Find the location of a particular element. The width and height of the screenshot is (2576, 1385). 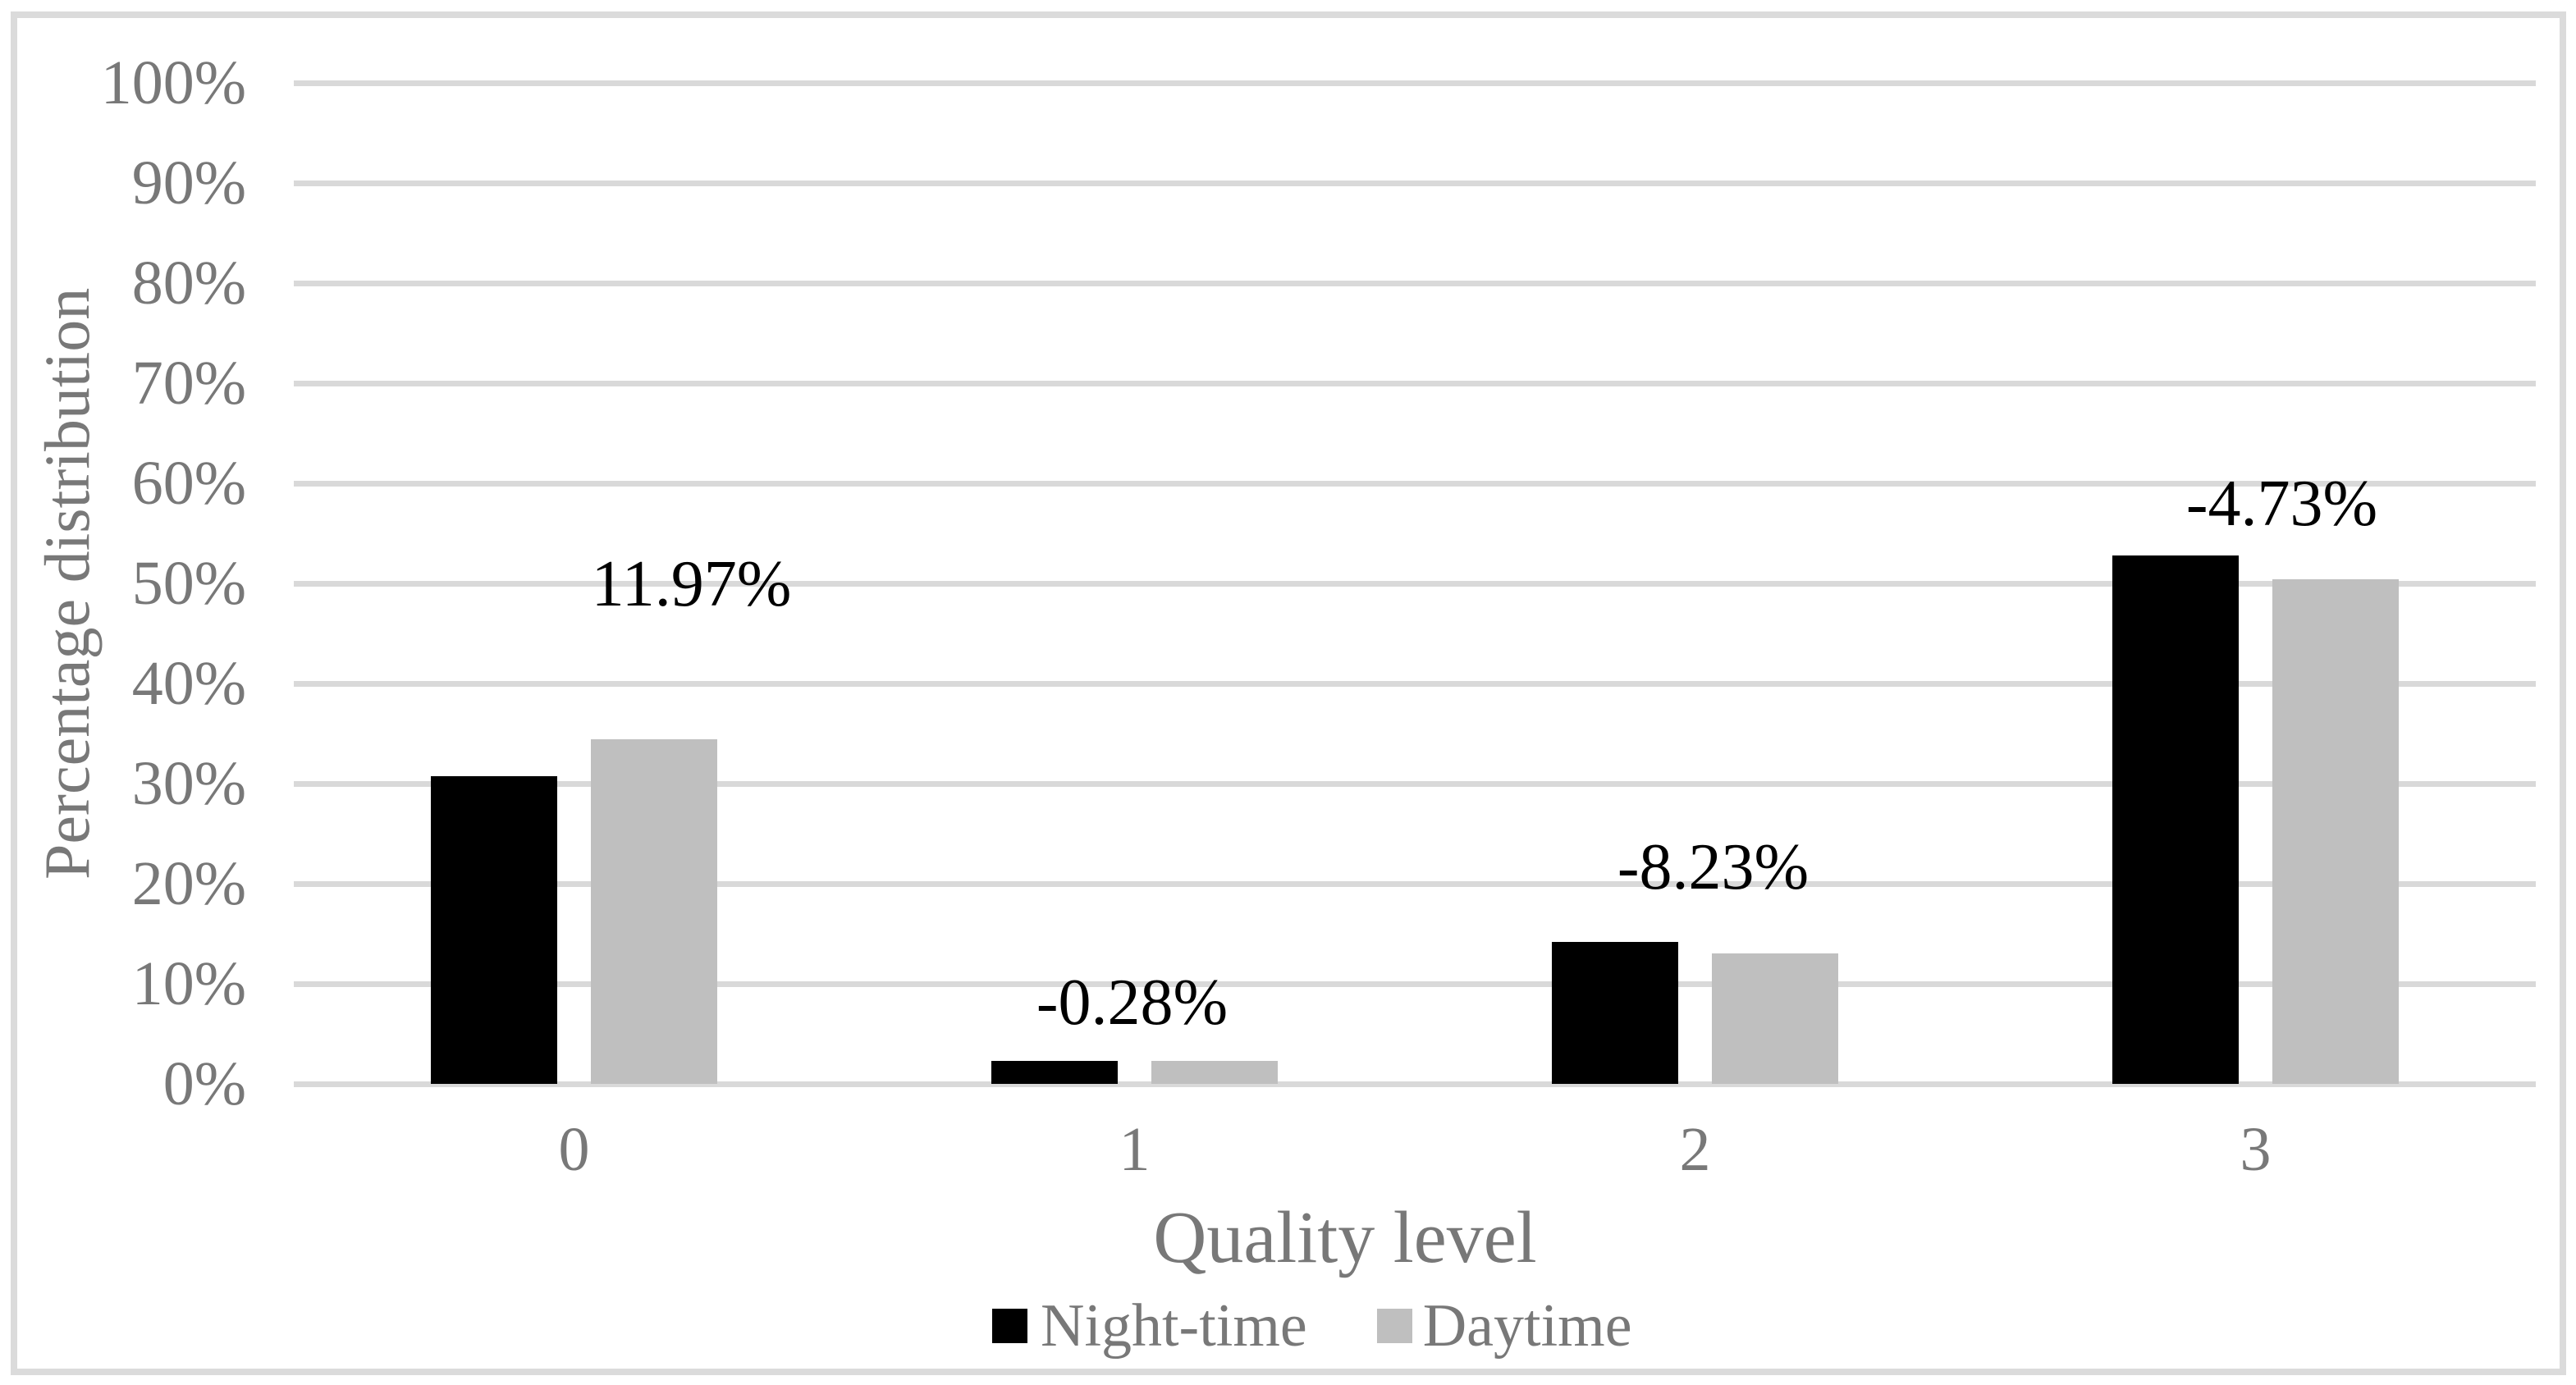

x-axis-title: Quality level is located at coordinates (1345, 1237).